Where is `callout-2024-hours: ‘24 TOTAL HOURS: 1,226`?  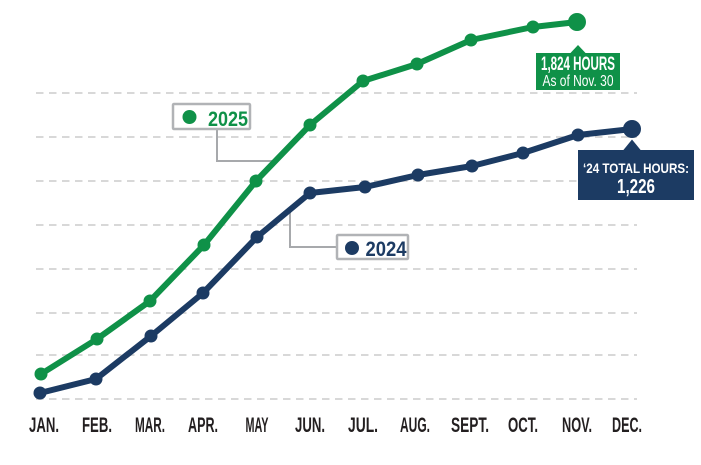 callout-2024-hours: ‘24 TOTAL HOURS: 1,226 is located at coordinates (636, 169).